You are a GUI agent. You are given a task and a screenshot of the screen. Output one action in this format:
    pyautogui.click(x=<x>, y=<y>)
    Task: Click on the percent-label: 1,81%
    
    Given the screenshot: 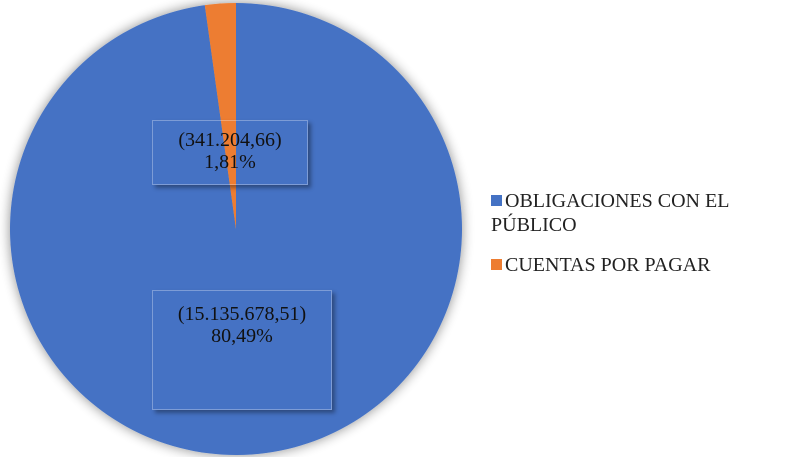 What is the action you would take?
    pyautogui.click(x=230, y=162)
    